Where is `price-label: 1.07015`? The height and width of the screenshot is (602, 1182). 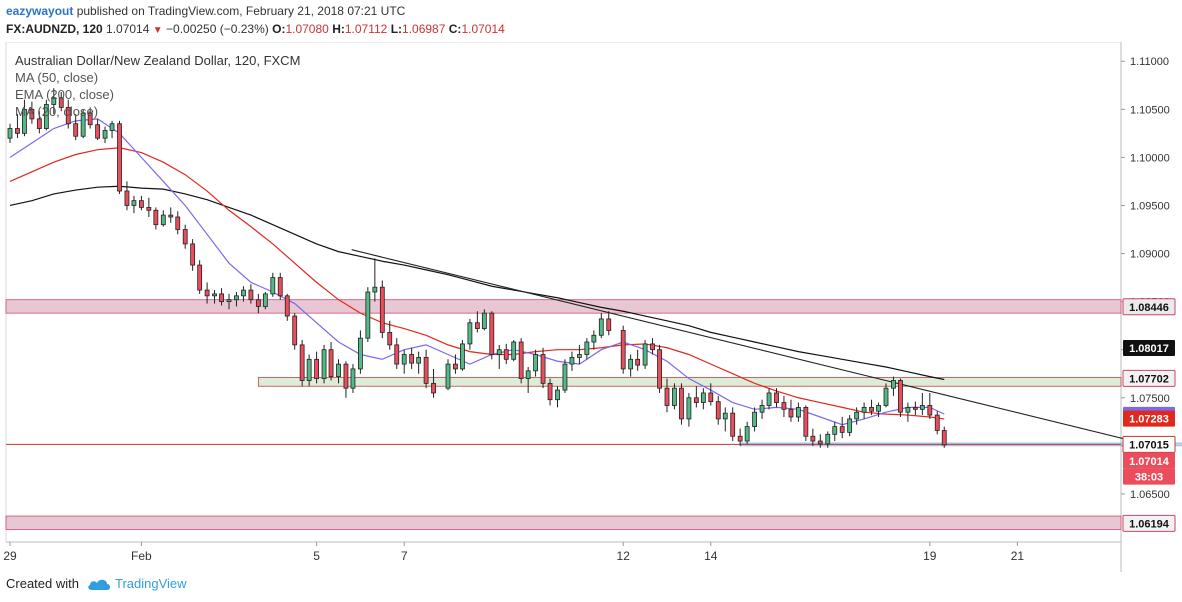 price-label: 1.07015 is located at coordinates (1149, 445).